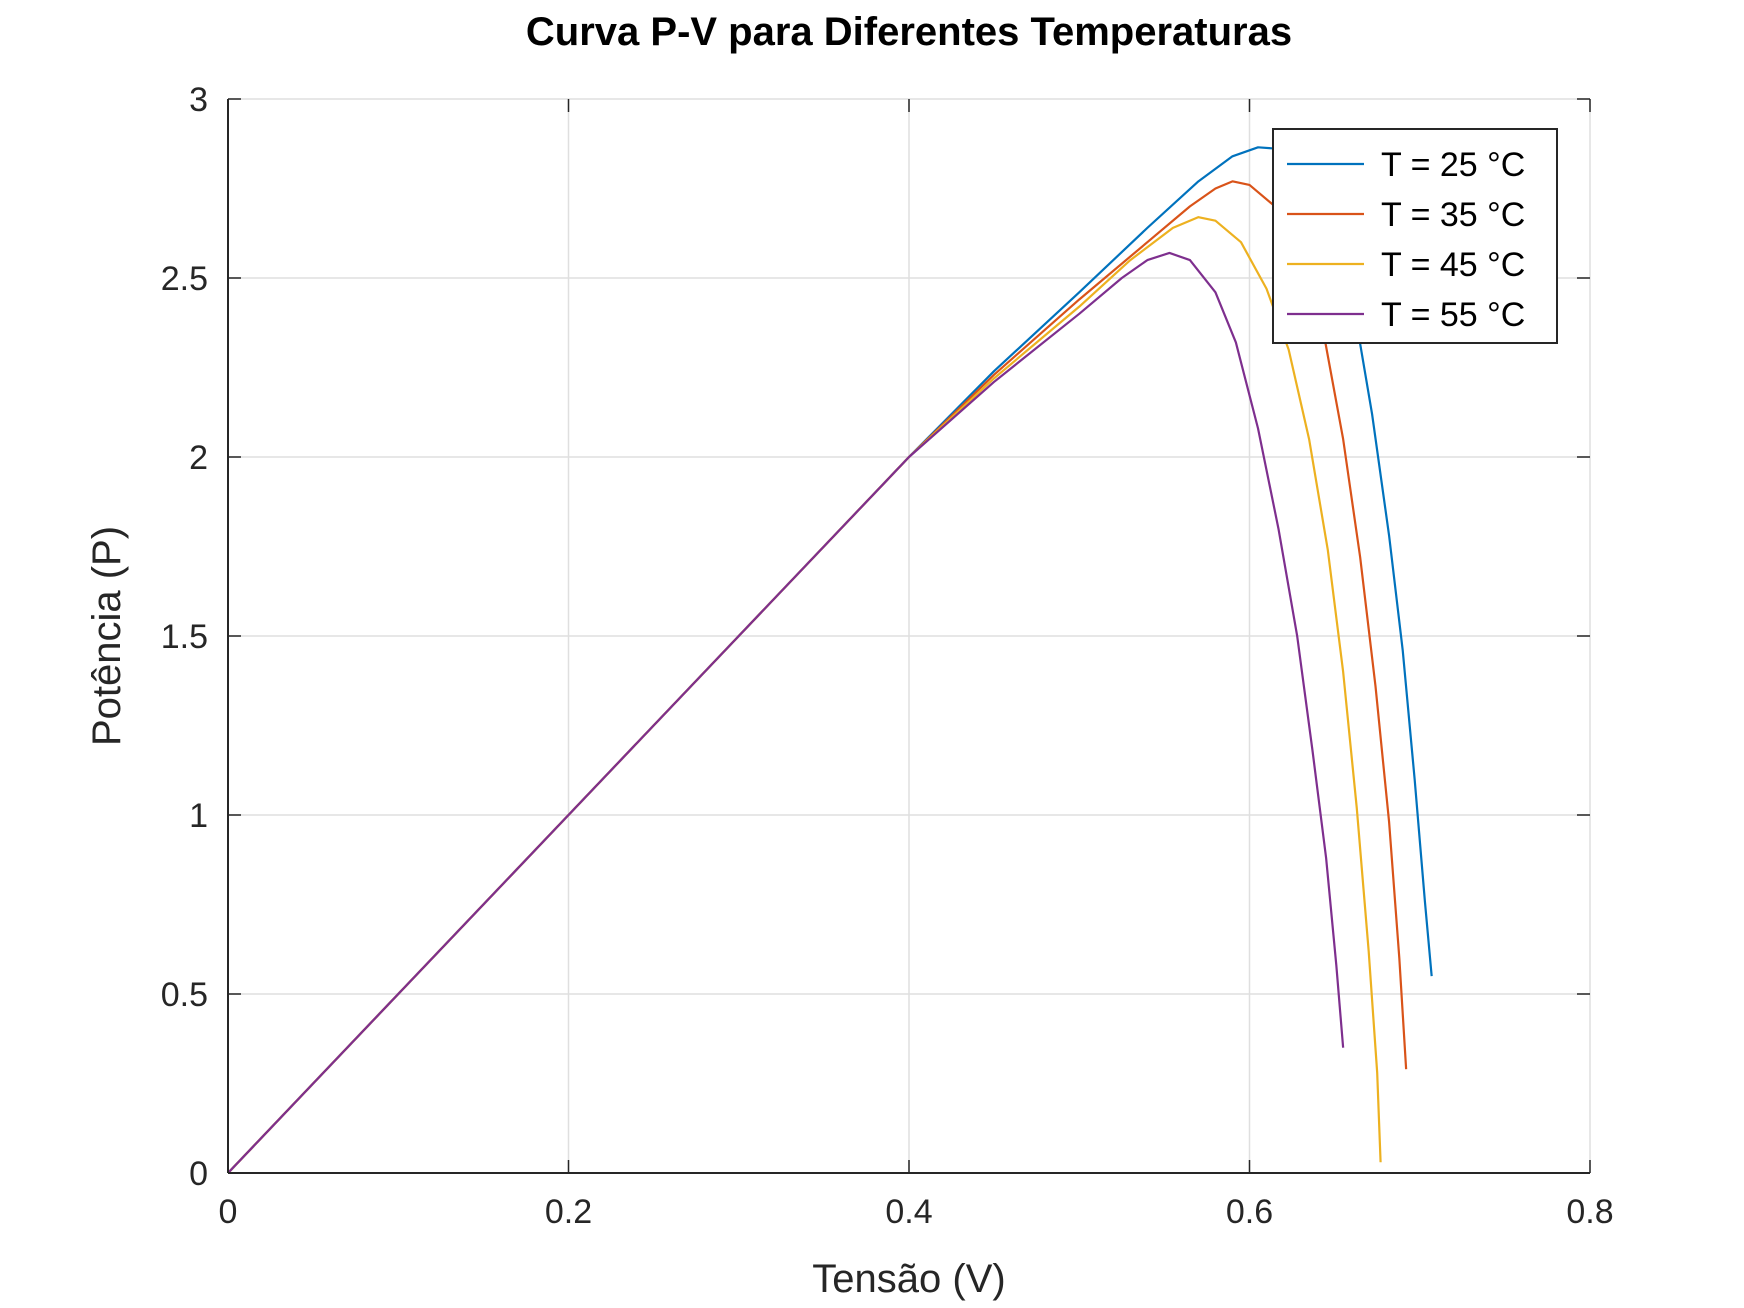 The height and width of the screenshot is (1308, 1744). I want to click on y-tick-label: 2.5, so click(184, 279).